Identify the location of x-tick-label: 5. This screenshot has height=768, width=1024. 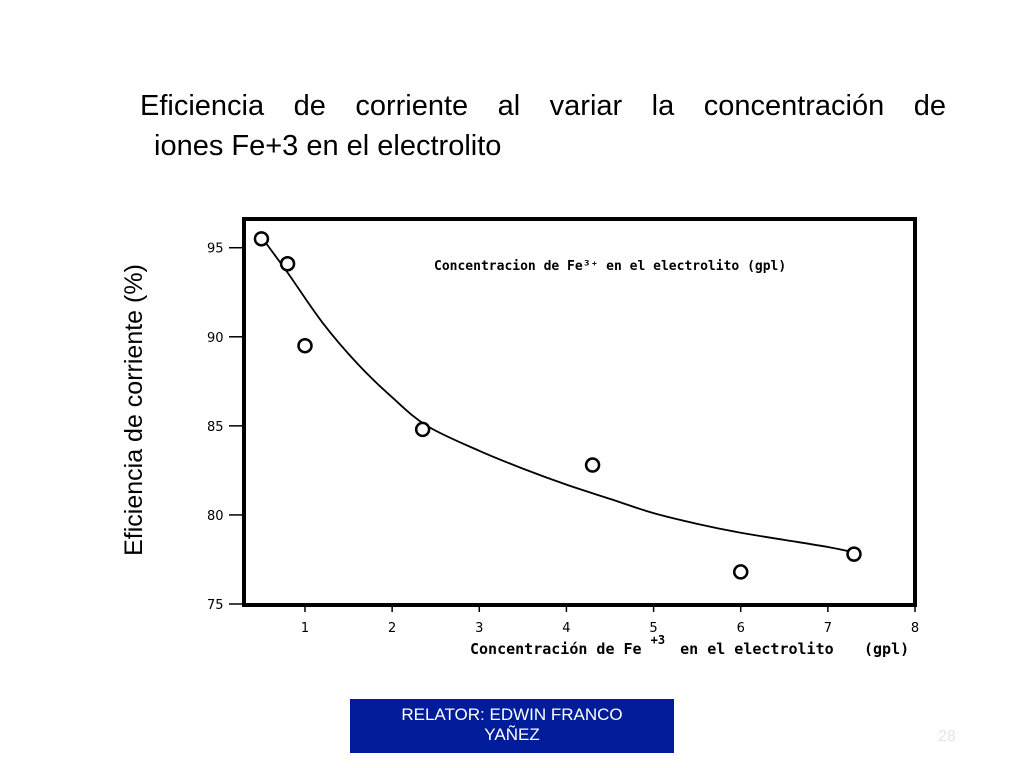
(653, 628).